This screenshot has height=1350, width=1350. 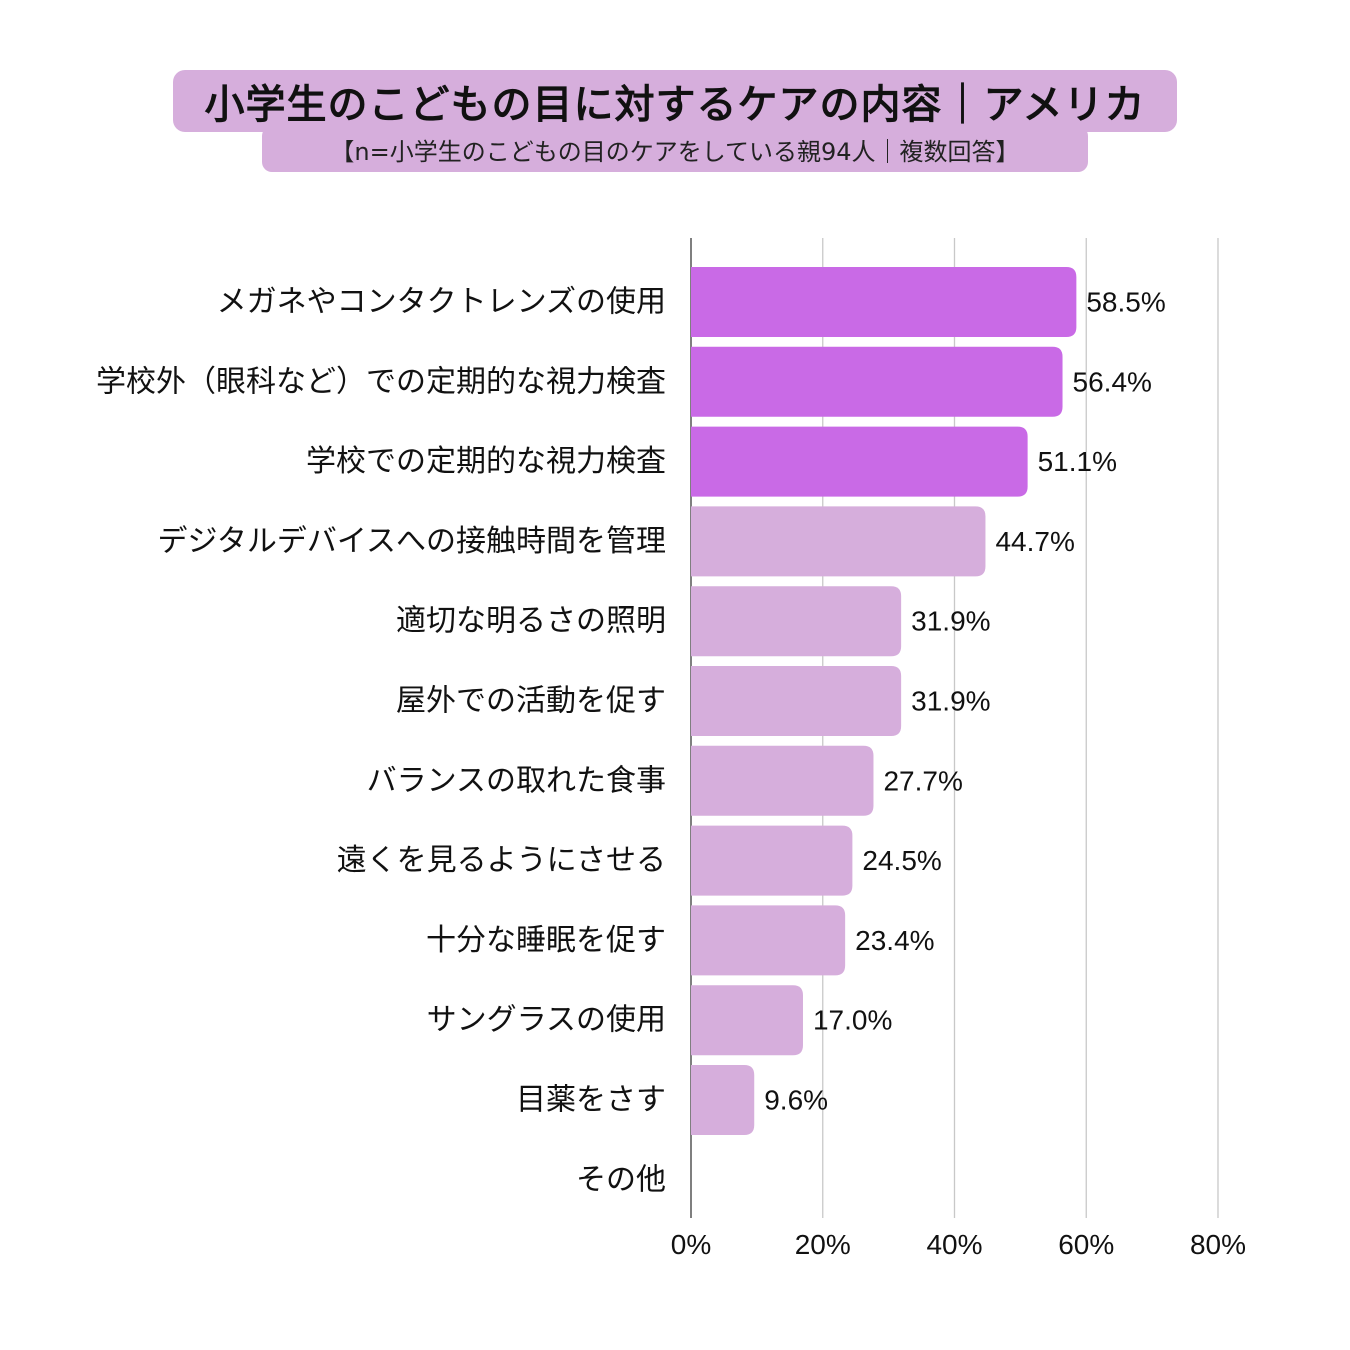 What do you see at coordinates (546, 940) in the screenshot?
I see `category-label: 十分な睡眠を促す` at bounding box center [546, 940].